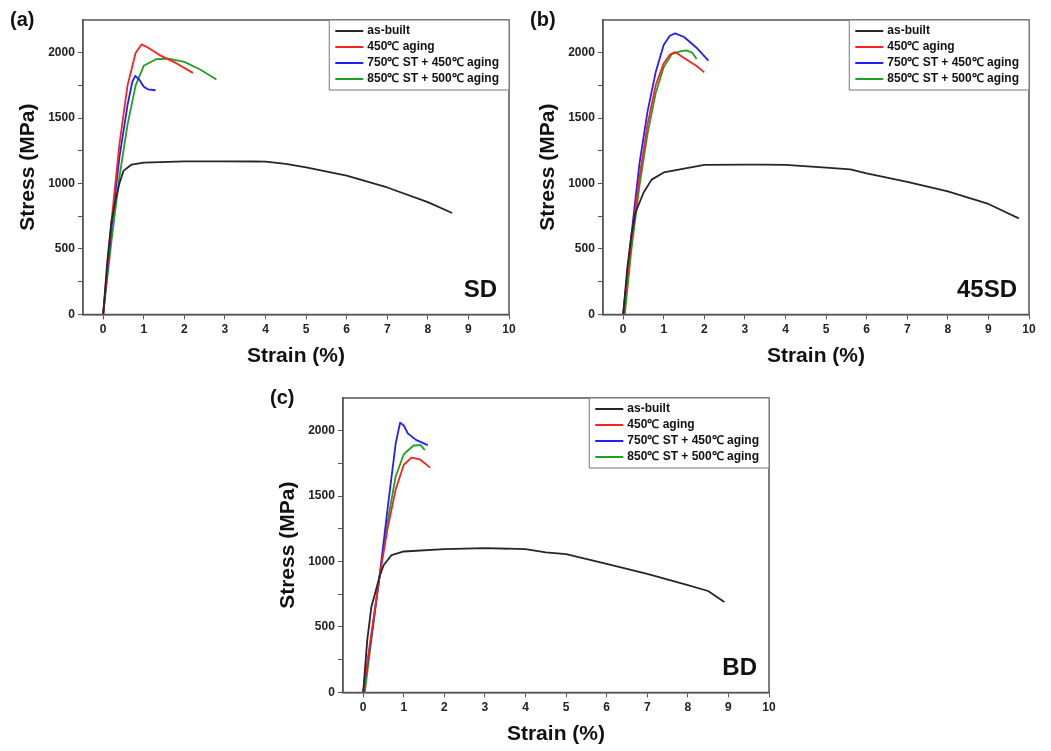 This screenshot has width=1051, height=751. Describe the element at coordinates (986, 289) in the screenshot. I see `annotation: 45SD` at that location.